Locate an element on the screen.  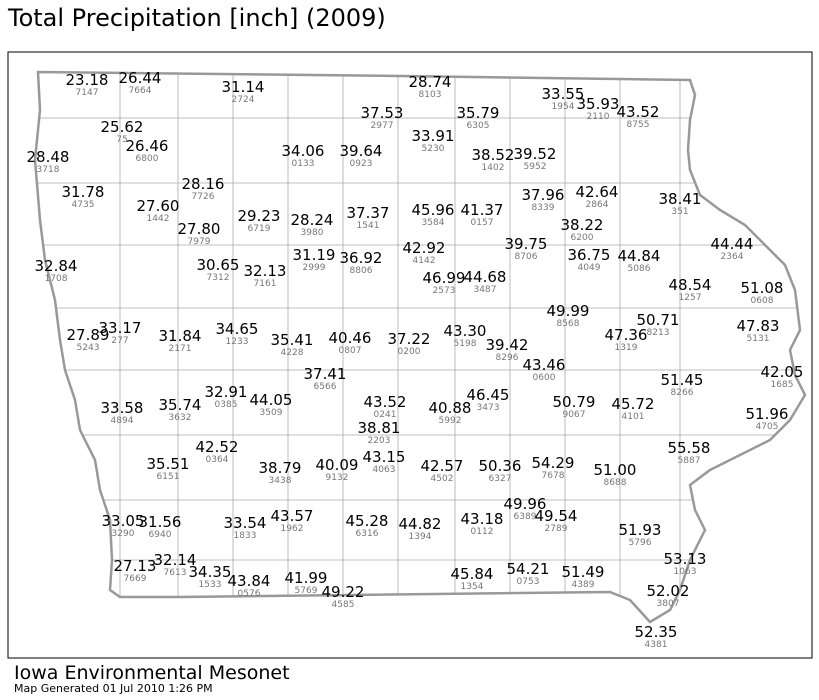
station-id: 7726 is located at coordinates (203, 197).